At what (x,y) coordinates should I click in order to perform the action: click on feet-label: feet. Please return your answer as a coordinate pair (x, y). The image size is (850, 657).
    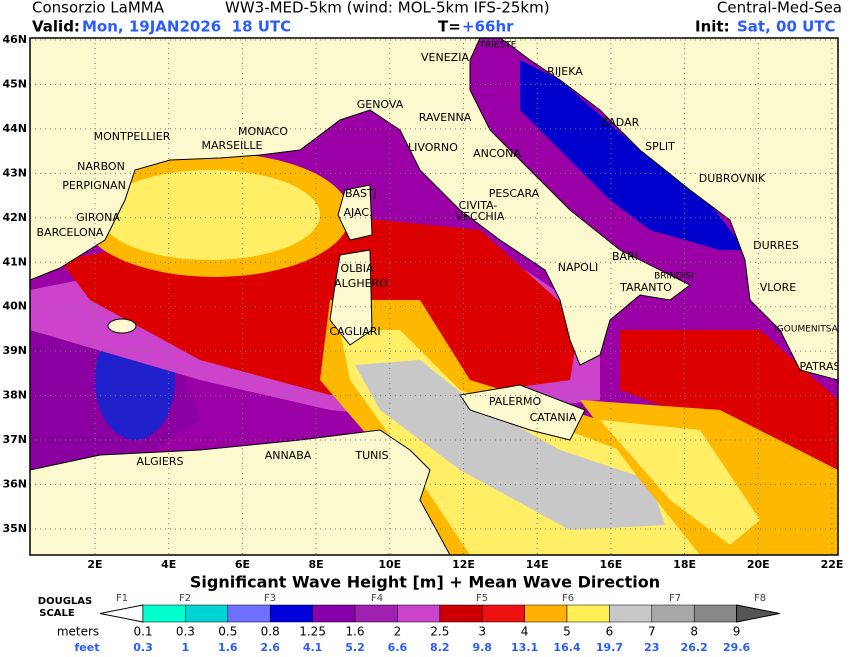
    Looking at the image, I should click on (87, 647).